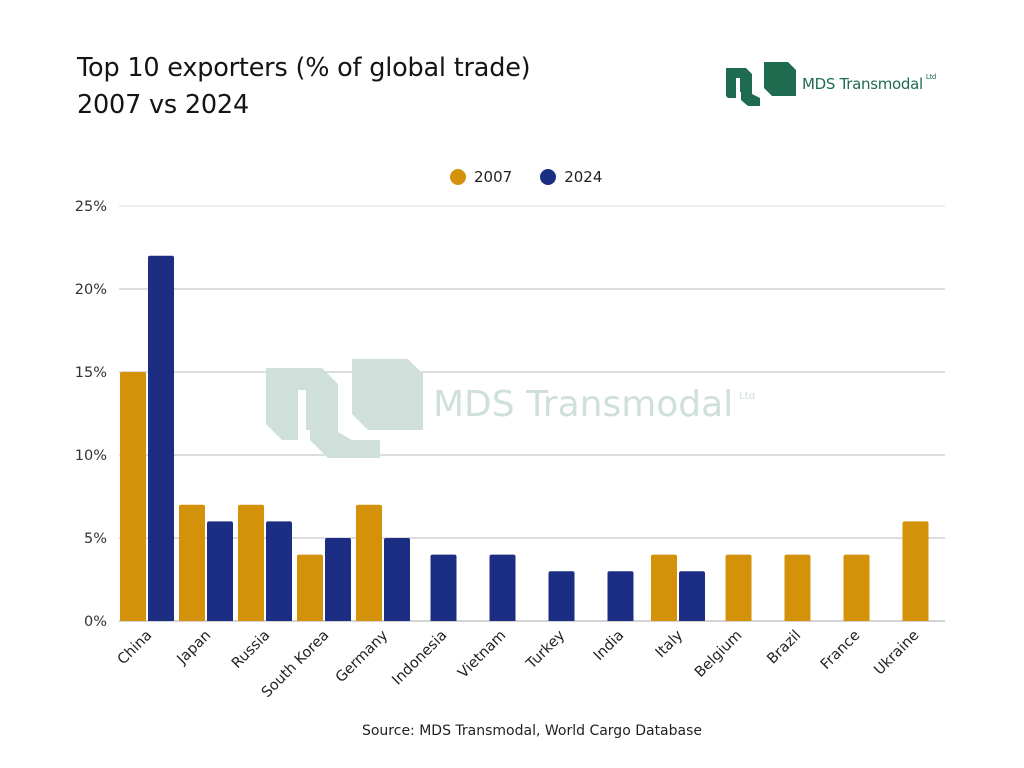 This screenshot has width=1024, height=768. Describe the element at coordinates (620, 596) in the screenshot. I see `bar-2024-india` at that location.